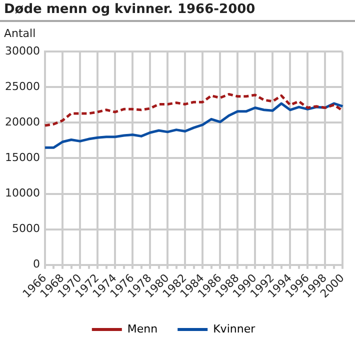 Image resolution: width=355 pixels, height=349 pixels. Describe the element at coordinates (22, 193) in the screenshot. I see `y-tick-label: 10000` at that location.